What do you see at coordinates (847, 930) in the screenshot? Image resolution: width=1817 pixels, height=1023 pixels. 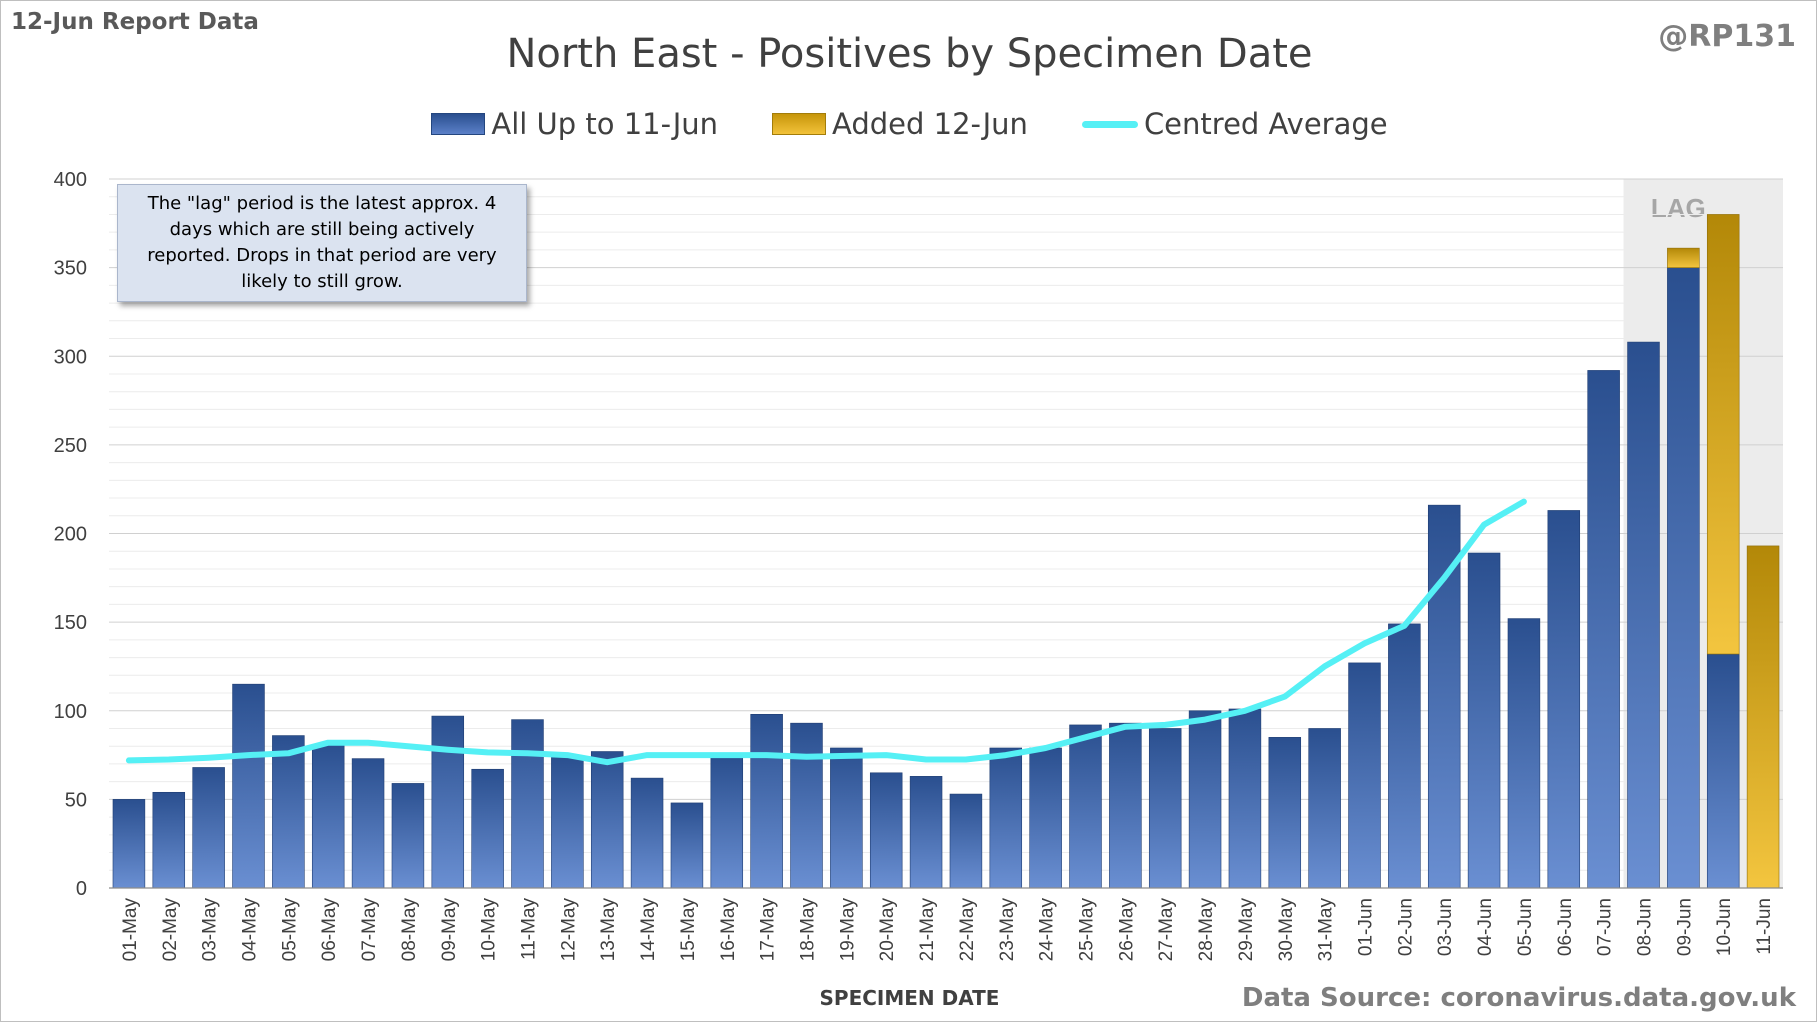 I see `x-tick-label: 19-May` at bounding box center [847, 930].